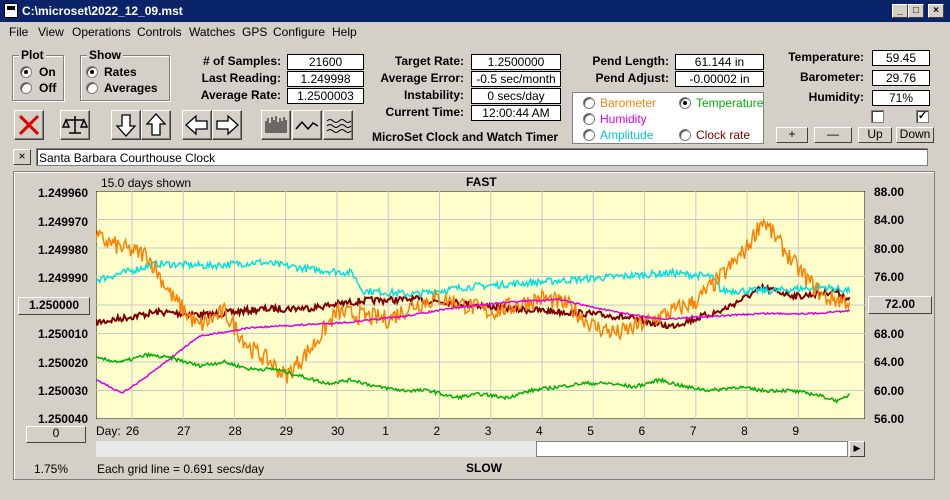 This screenshot has height=500, width=950. I want to click on wave-graph-button, so click(338, 125).